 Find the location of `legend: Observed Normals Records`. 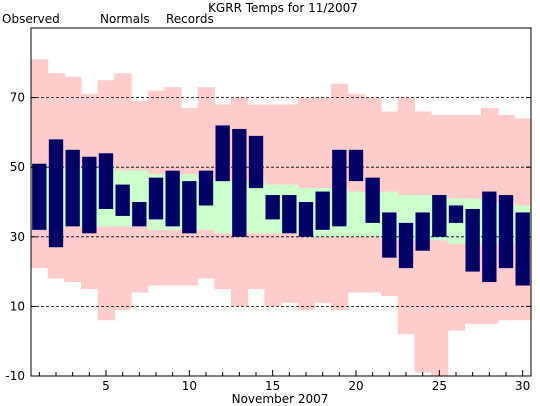

legend: Observed Normals Records is located at coordinates (108, 19).